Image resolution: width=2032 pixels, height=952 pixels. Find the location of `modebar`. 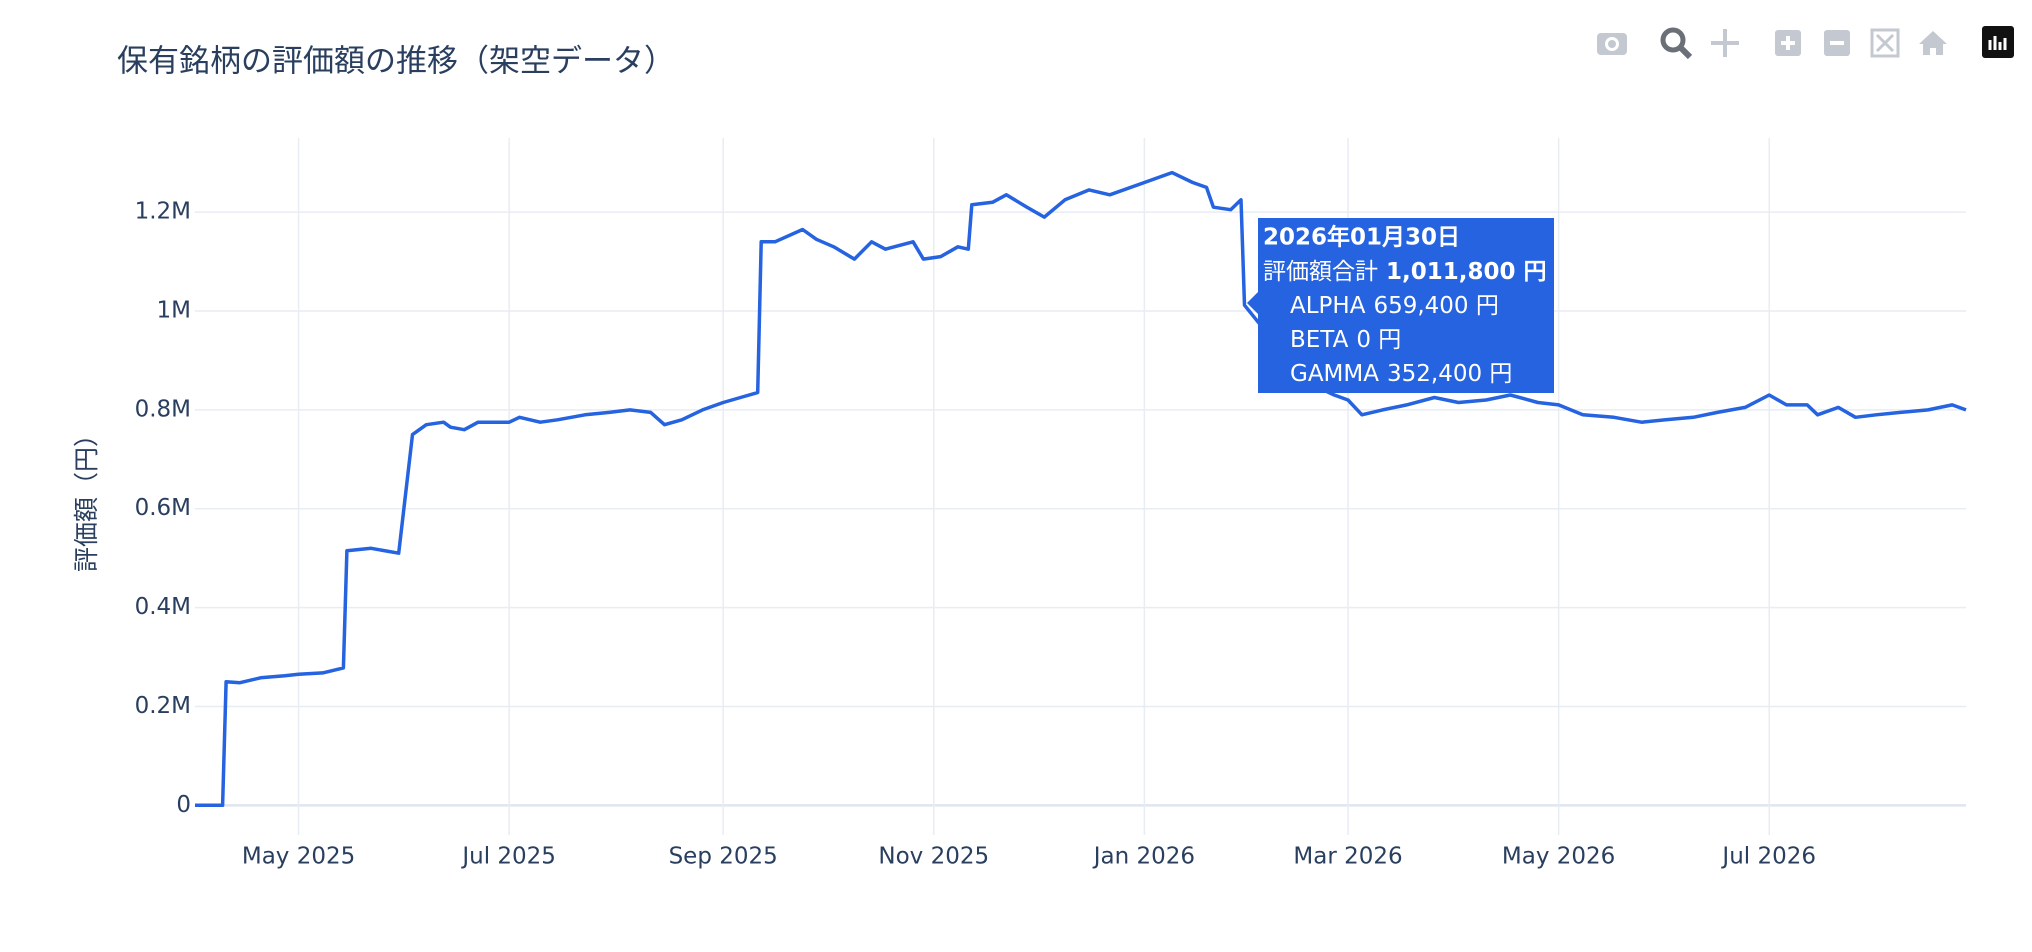

modebar is located at coordinates (1805, 43).